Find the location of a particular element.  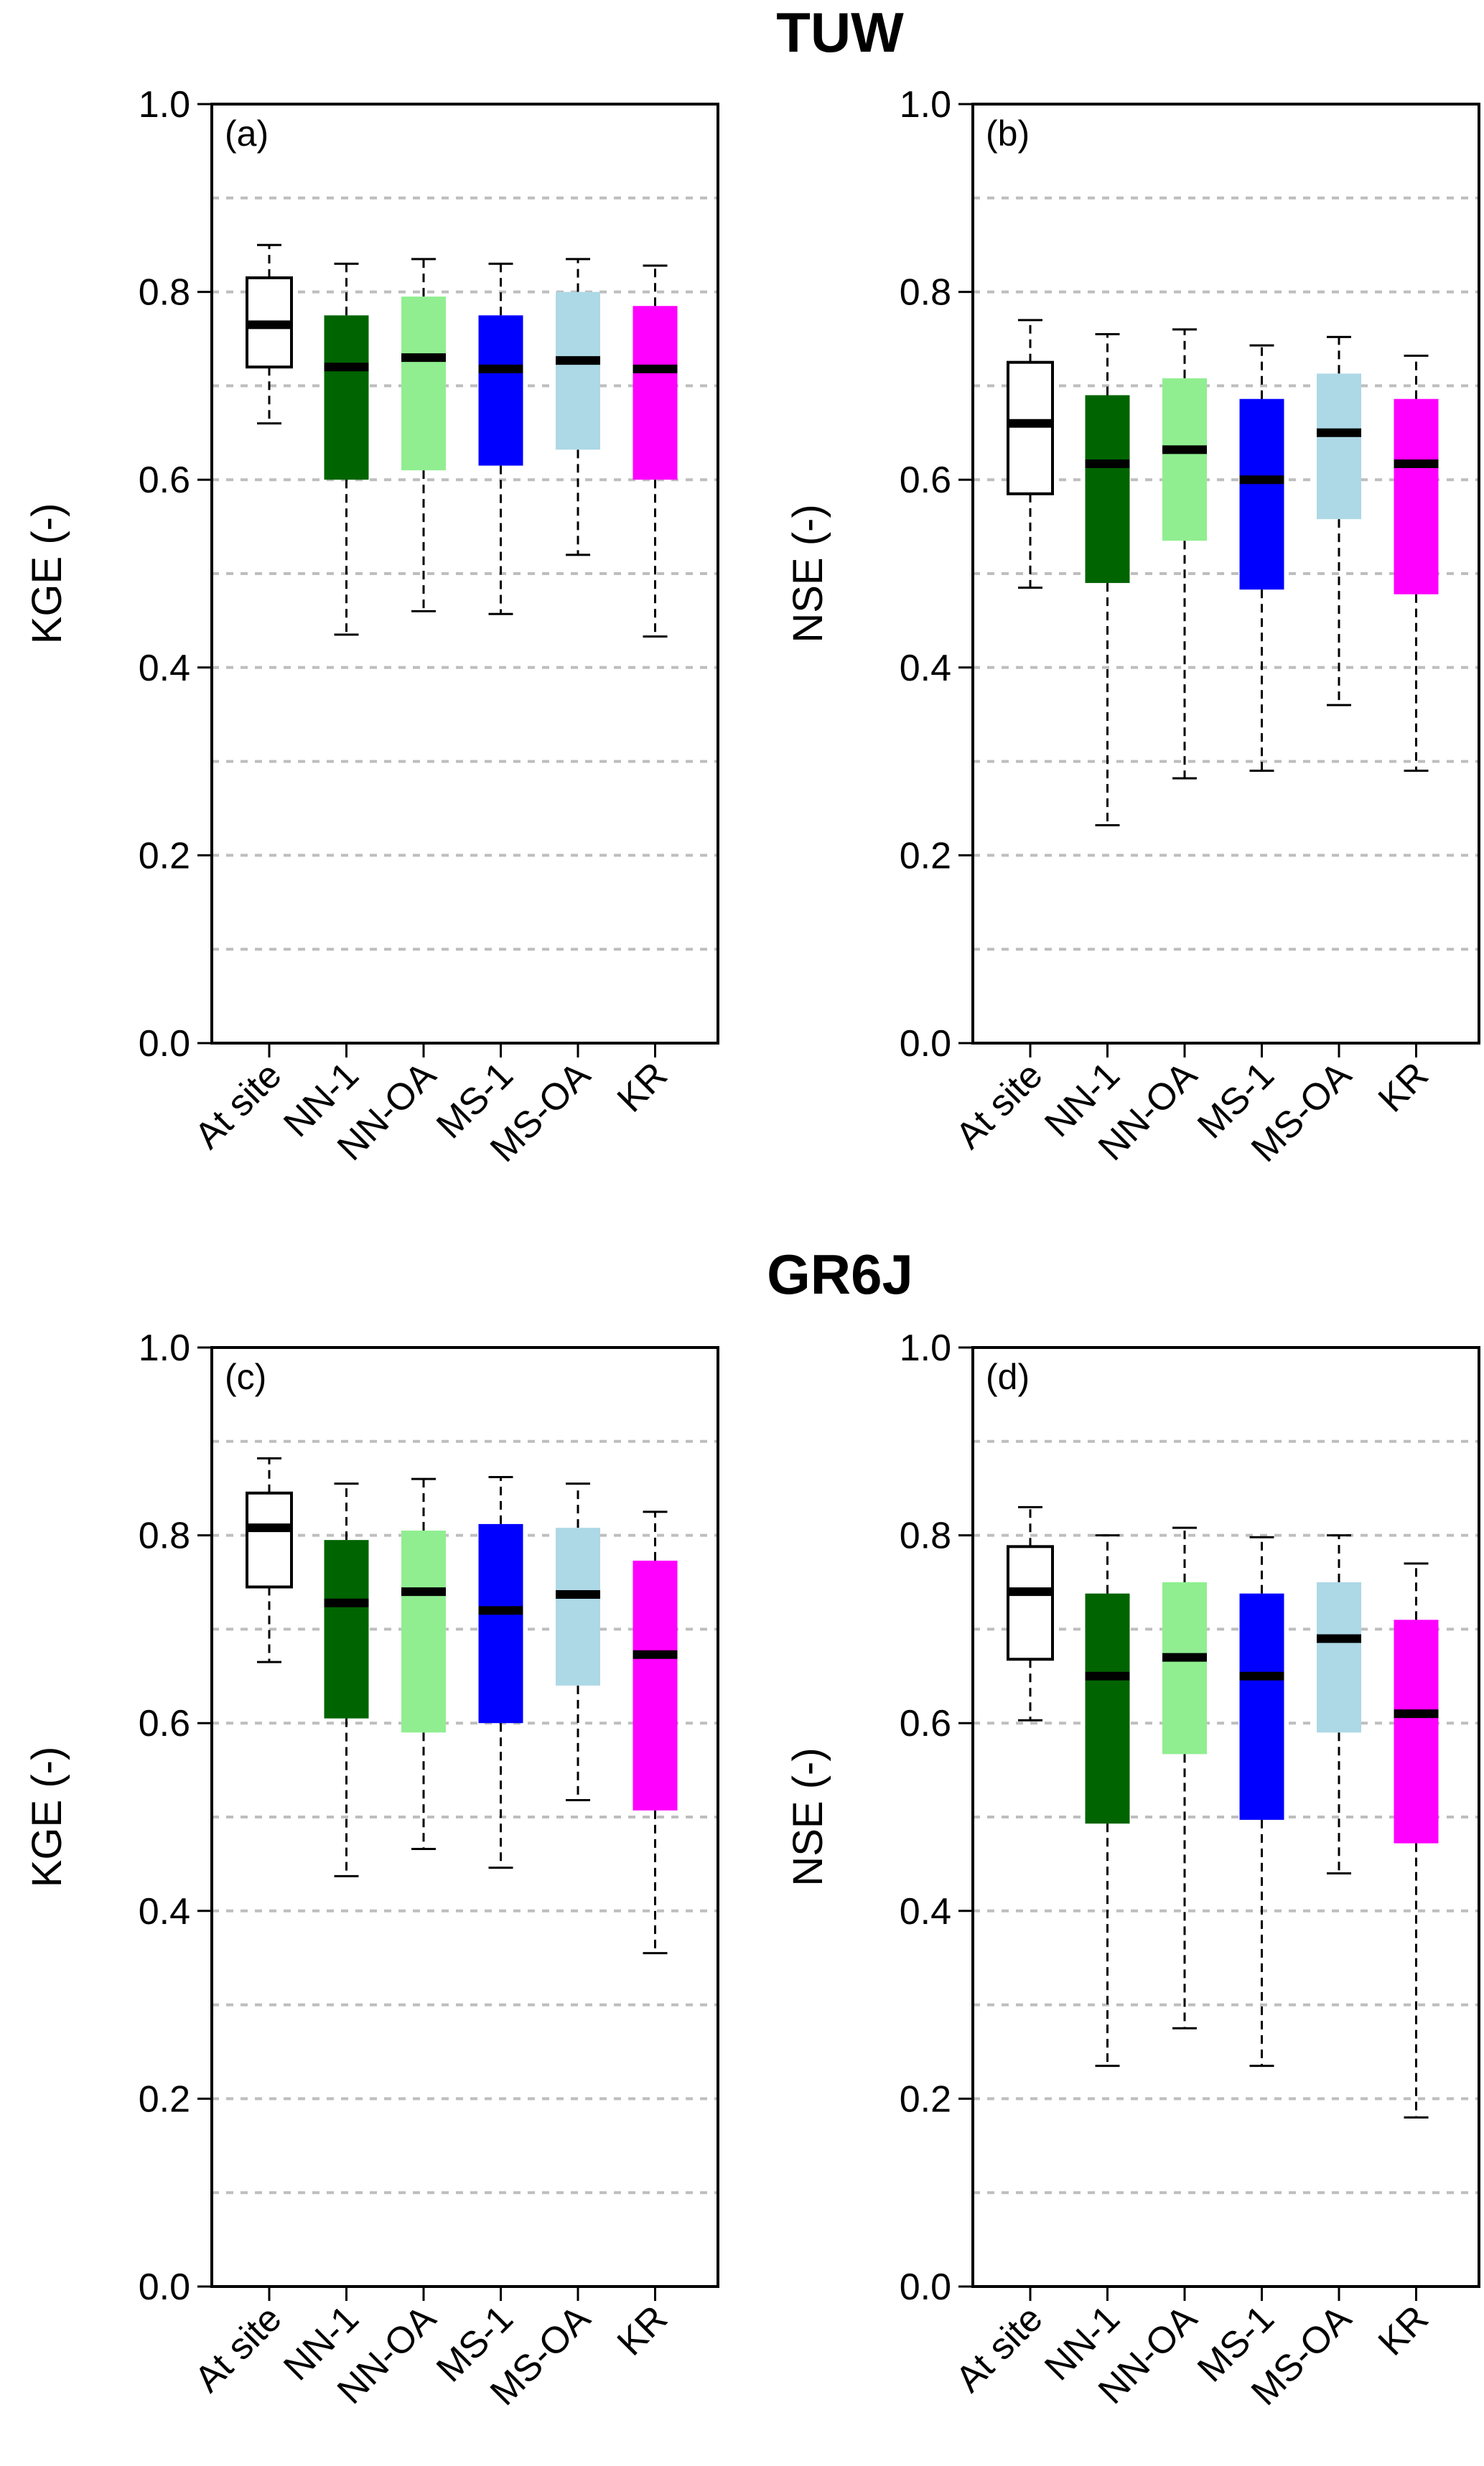

panel-label: (a) is located at coordinates (247, 133).